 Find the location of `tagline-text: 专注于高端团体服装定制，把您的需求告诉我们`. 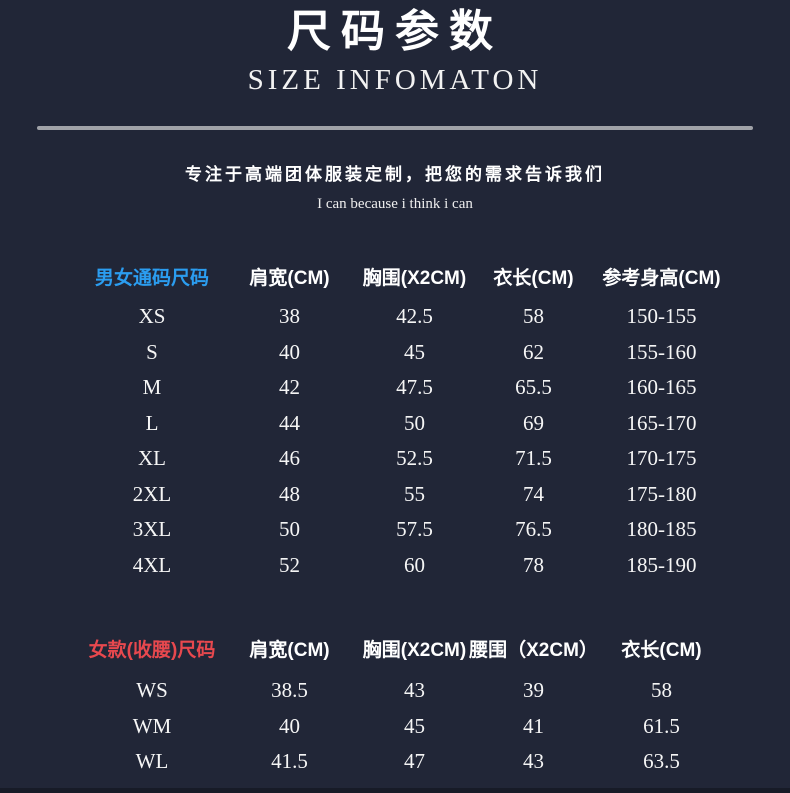

tagline-text: 专注于高端团体服装定制，把您的需求告诉我们 is located at coordinates (395, 174).